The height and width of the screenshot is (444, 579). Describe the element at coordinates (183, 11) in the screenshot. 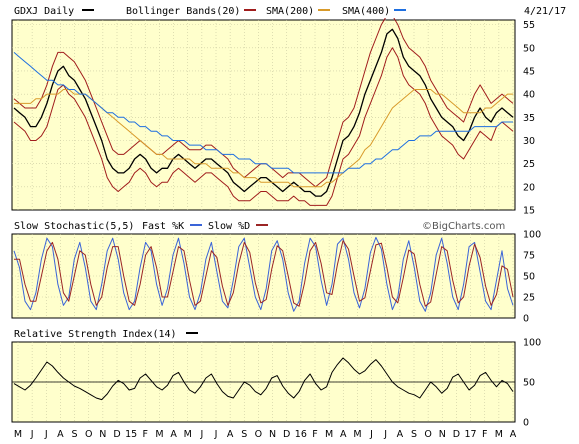

I see `header-bollinger: Bollinger Bands(20)` at that location.